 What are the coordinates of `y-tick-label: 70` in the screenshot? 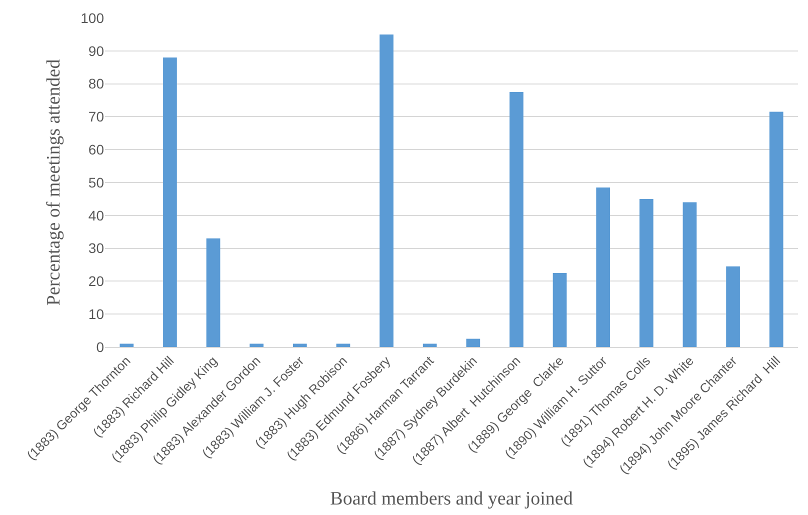 It's located at (96, 116).